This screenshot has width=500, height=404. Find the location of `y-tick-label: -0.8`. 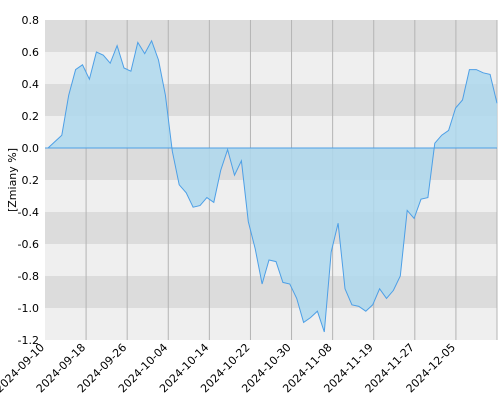

y-tick-label: -0.8 is located at coordinates (28, 276).